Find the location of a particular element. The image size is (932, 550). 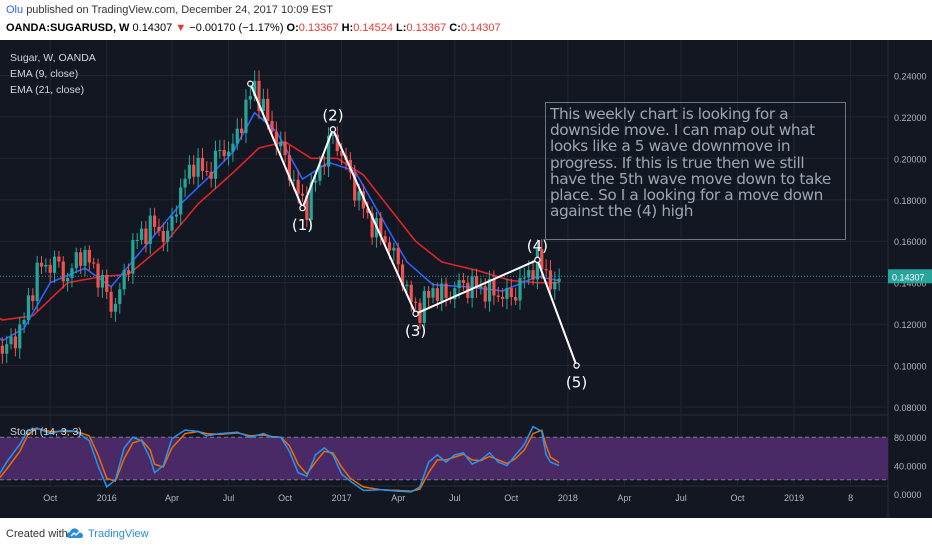

x-tick-label: Apr is located at coordinates (624, 498).